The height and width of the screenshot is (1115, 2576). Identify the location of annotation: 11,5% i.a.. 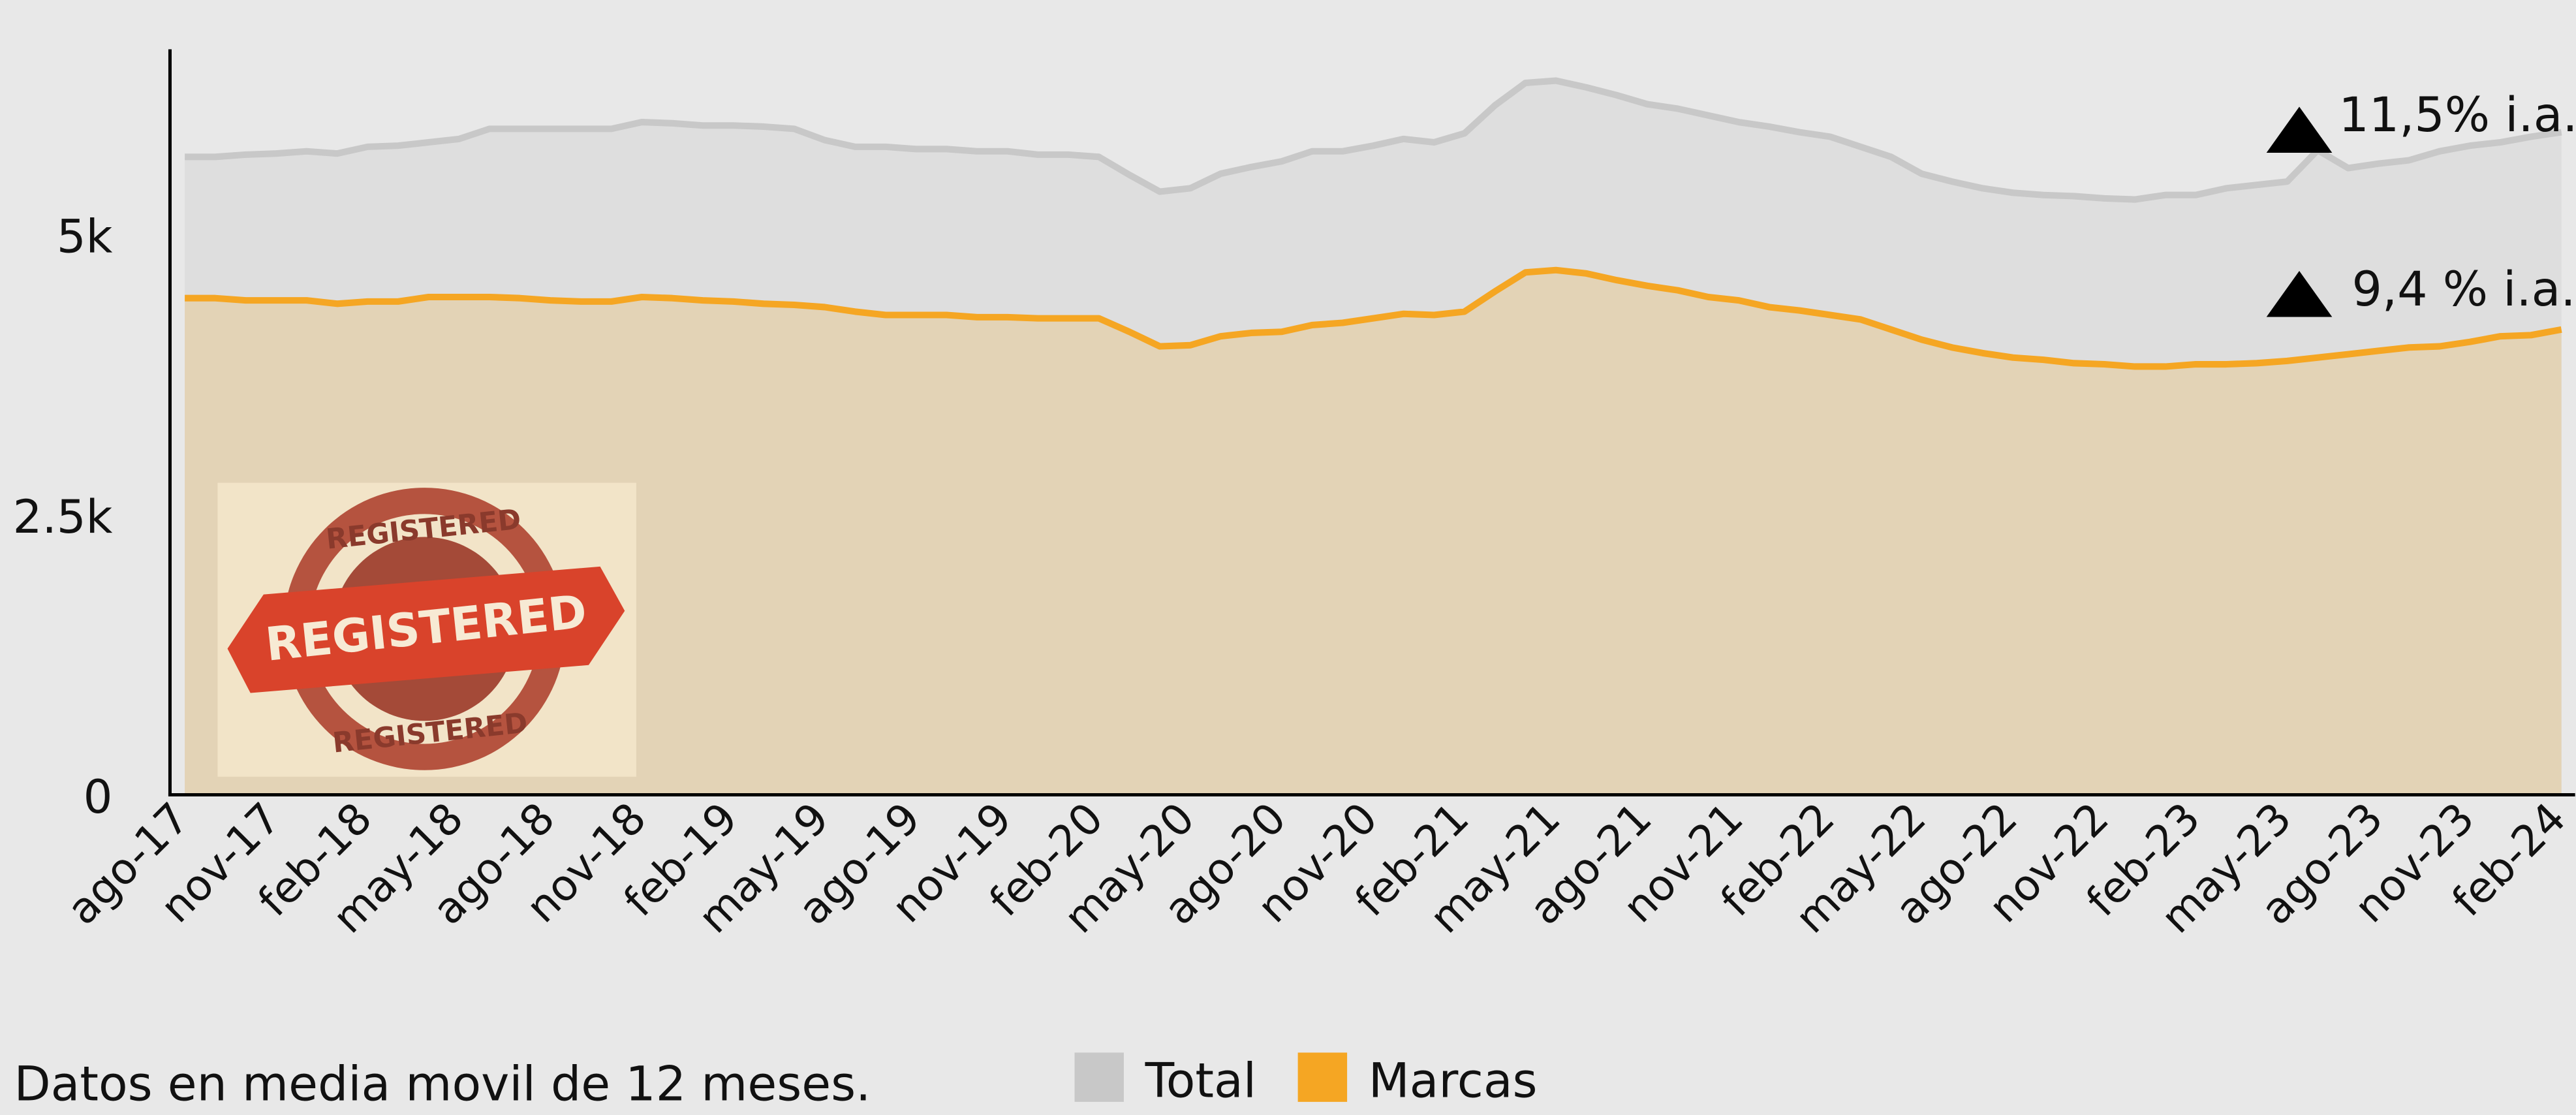
(2457, 115).